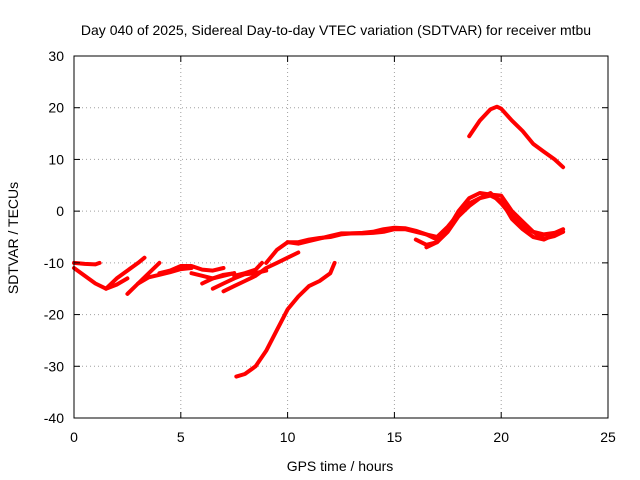 The height and width of the screenshot is (480, 640). Describe the element at coordinates (54, 315) in the screenshot. I see `y-tick-label: -20` at that location.